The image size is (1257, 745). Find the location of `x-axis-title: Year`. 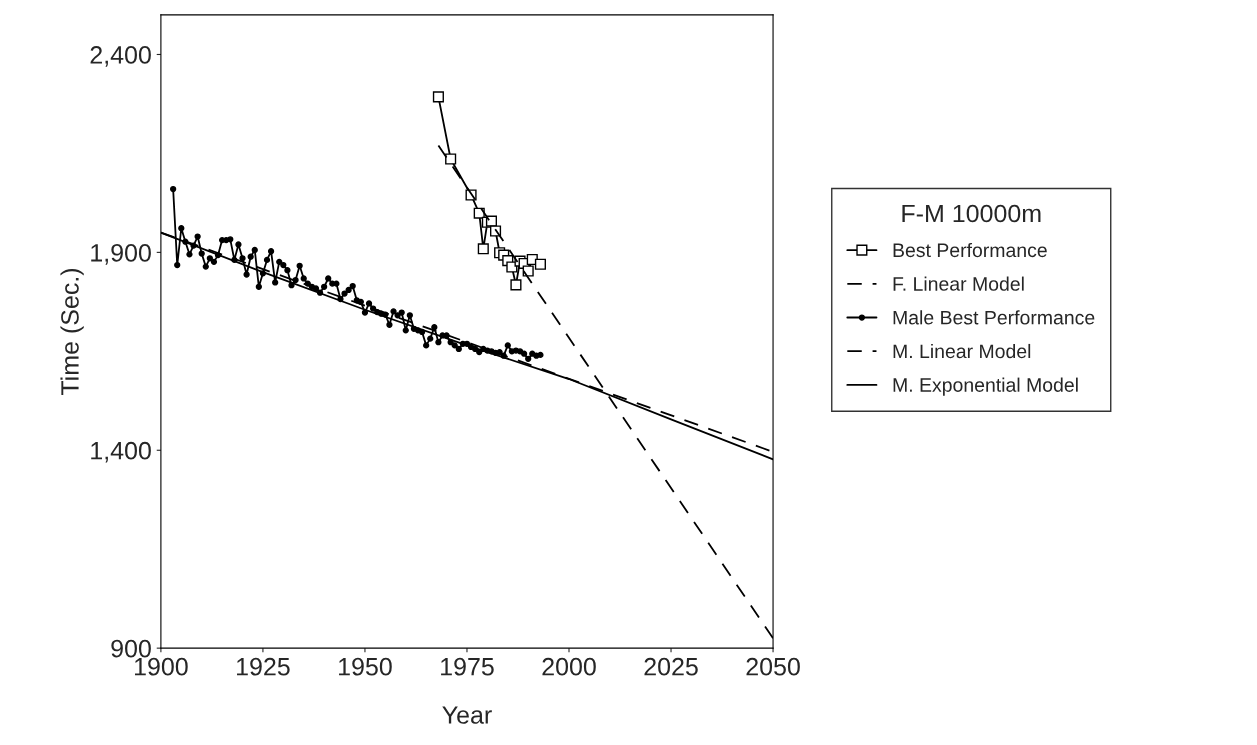

x-axis-title: Year is located at coordinates (467, 715).